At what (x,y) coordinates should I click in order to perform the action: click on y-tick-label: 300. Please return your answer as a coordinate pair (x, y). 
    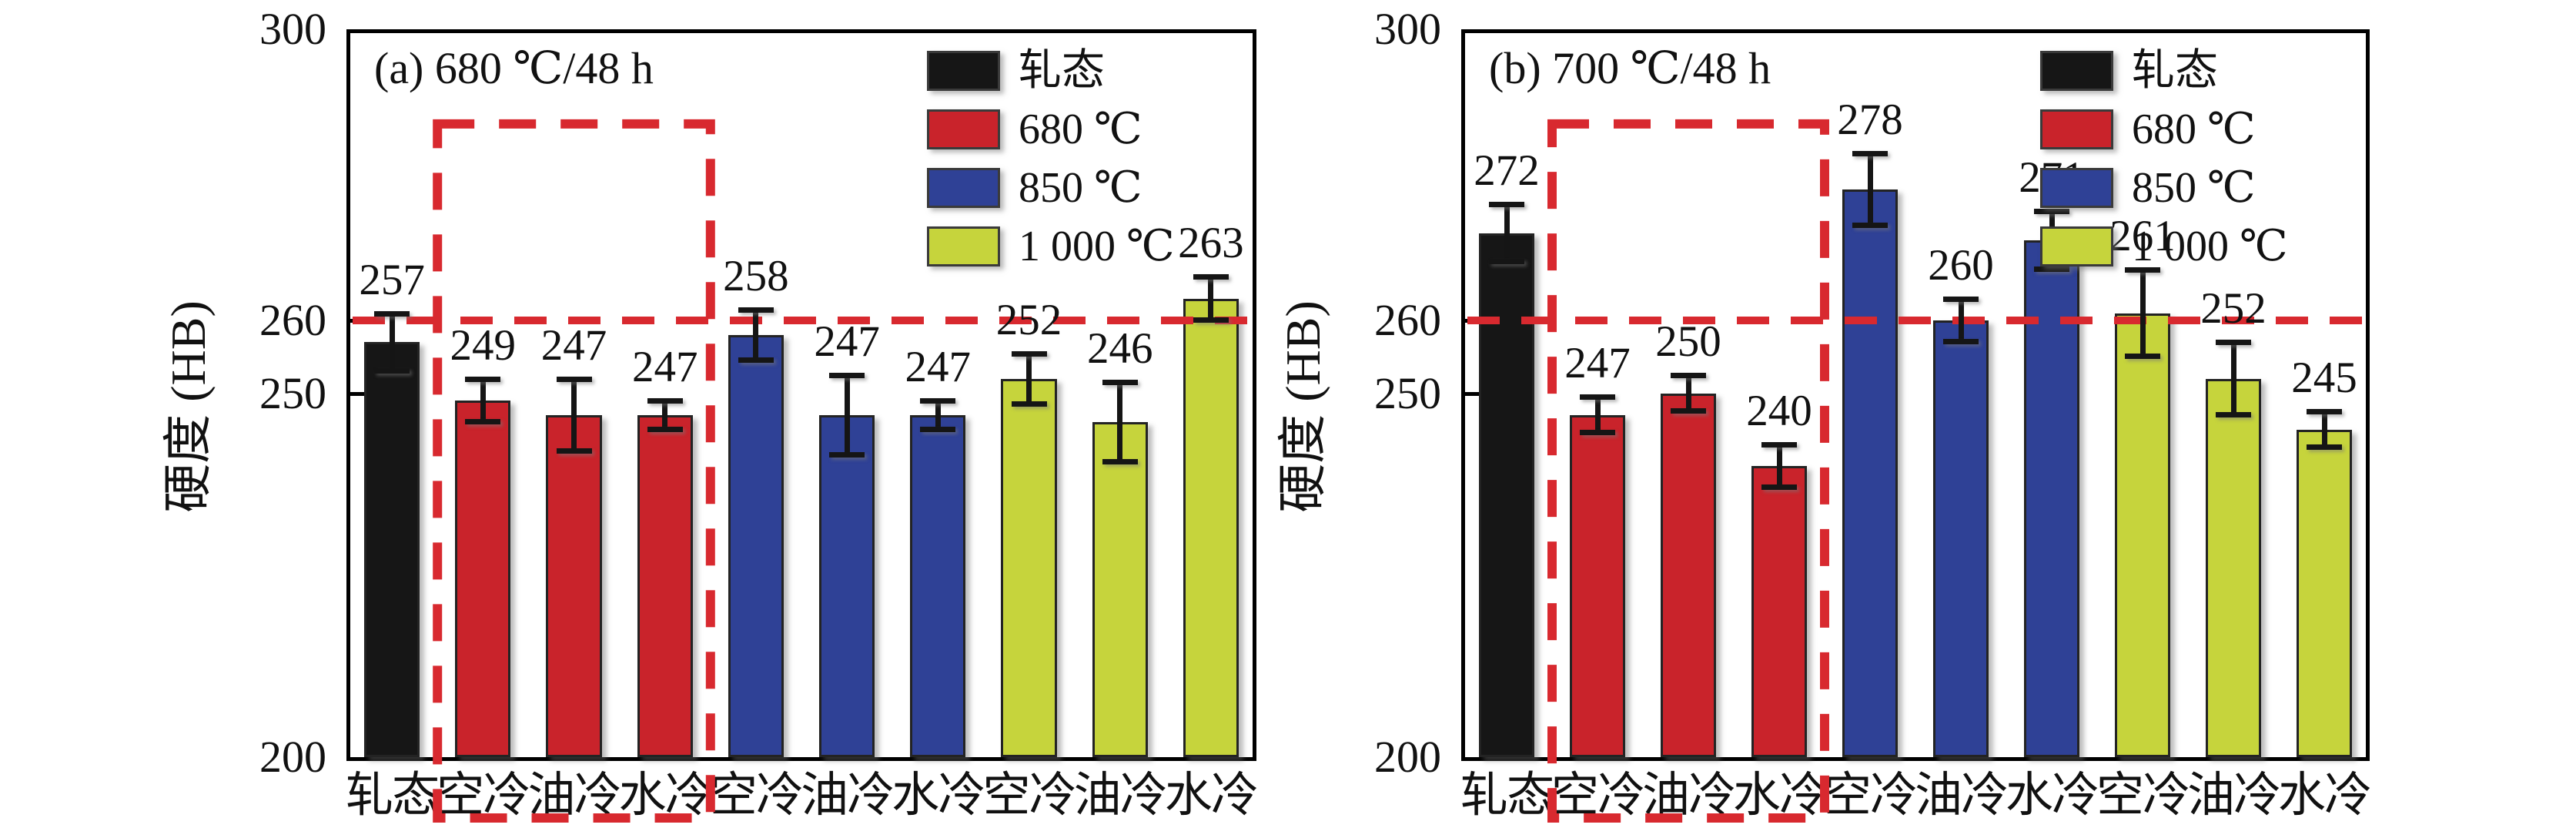
    Looking at the image, I should click on (1407, 29).